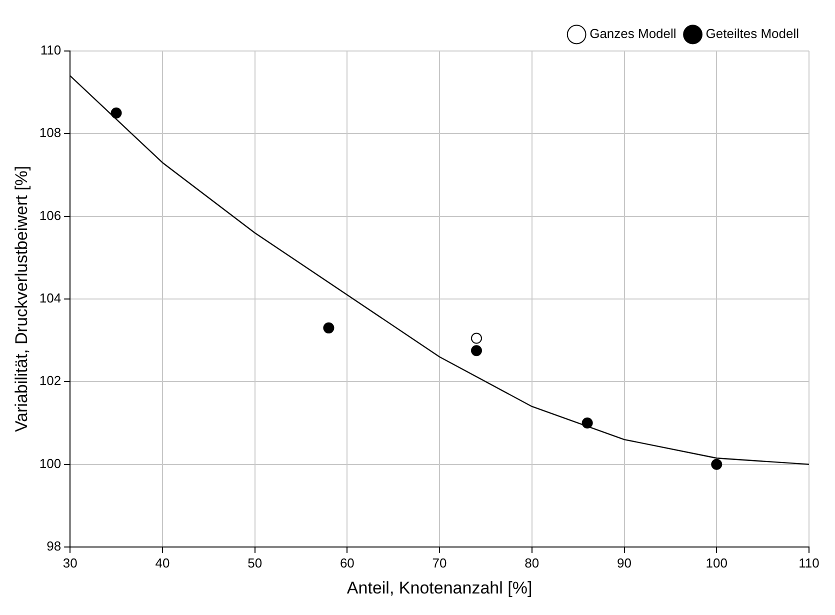  I want to click on y-axis-title: Variabilität, Druckverlustbeiwert [%], so click(21, 299).